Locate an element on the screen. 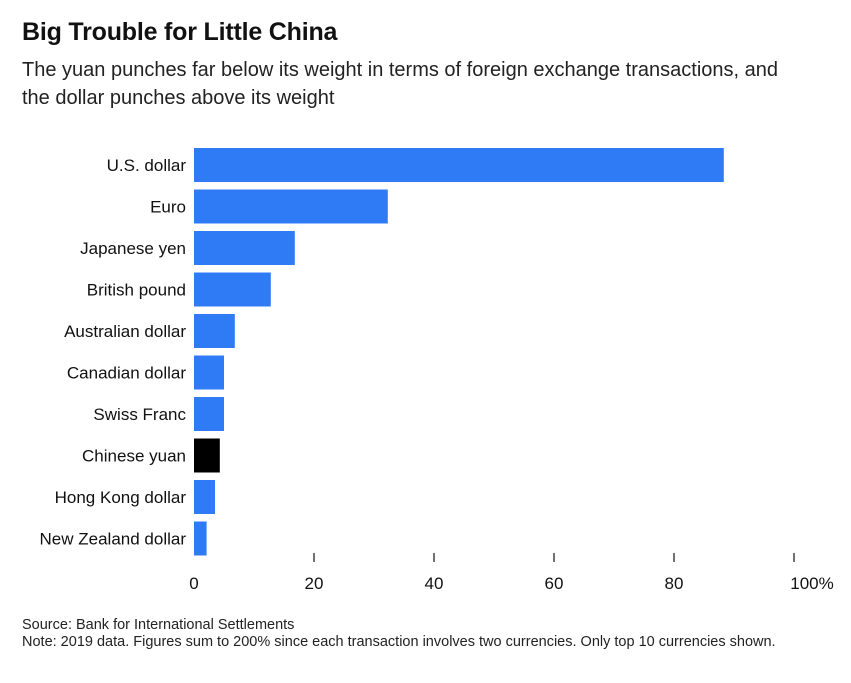 The image size is (851, 683). bar-british-pound is located at coordinates (232, 289).